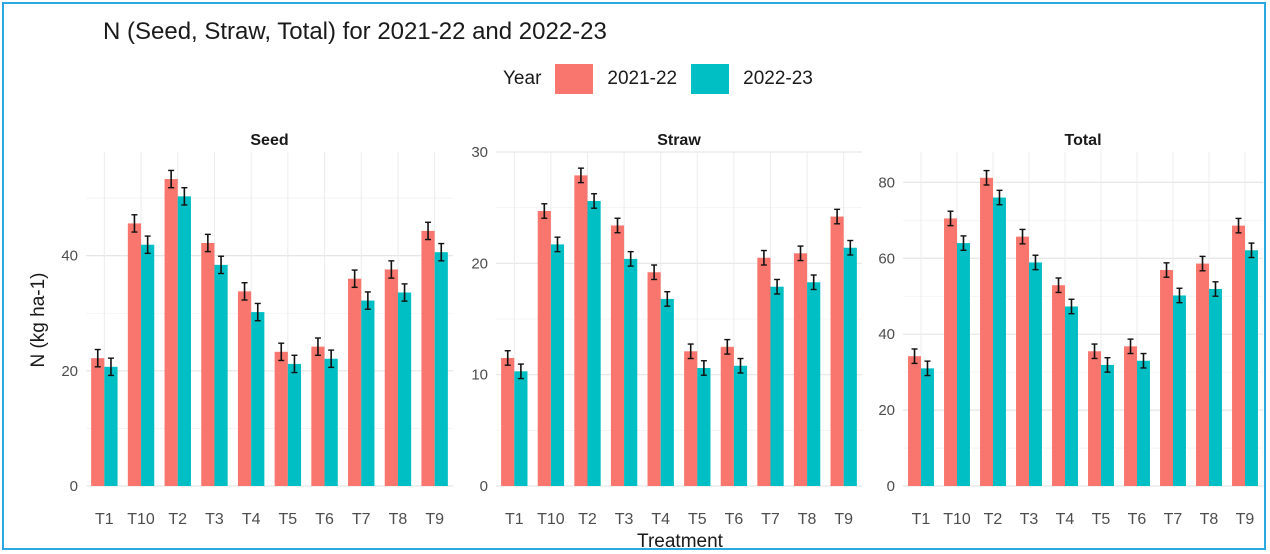 This screenshot has height=554, width=1270. I want to click on x-tick-label-straw-t6: T6, so click(734, 519).